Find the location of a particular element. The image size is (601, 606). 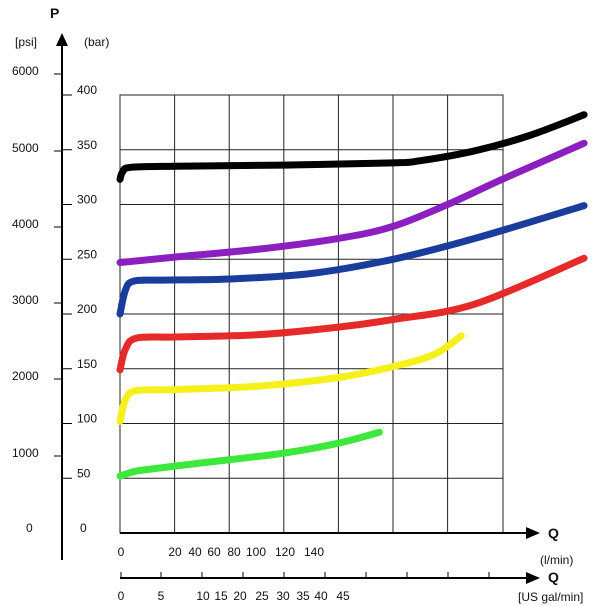

x-axis-lmin-letter: Q is located at coordinates (553, 533).